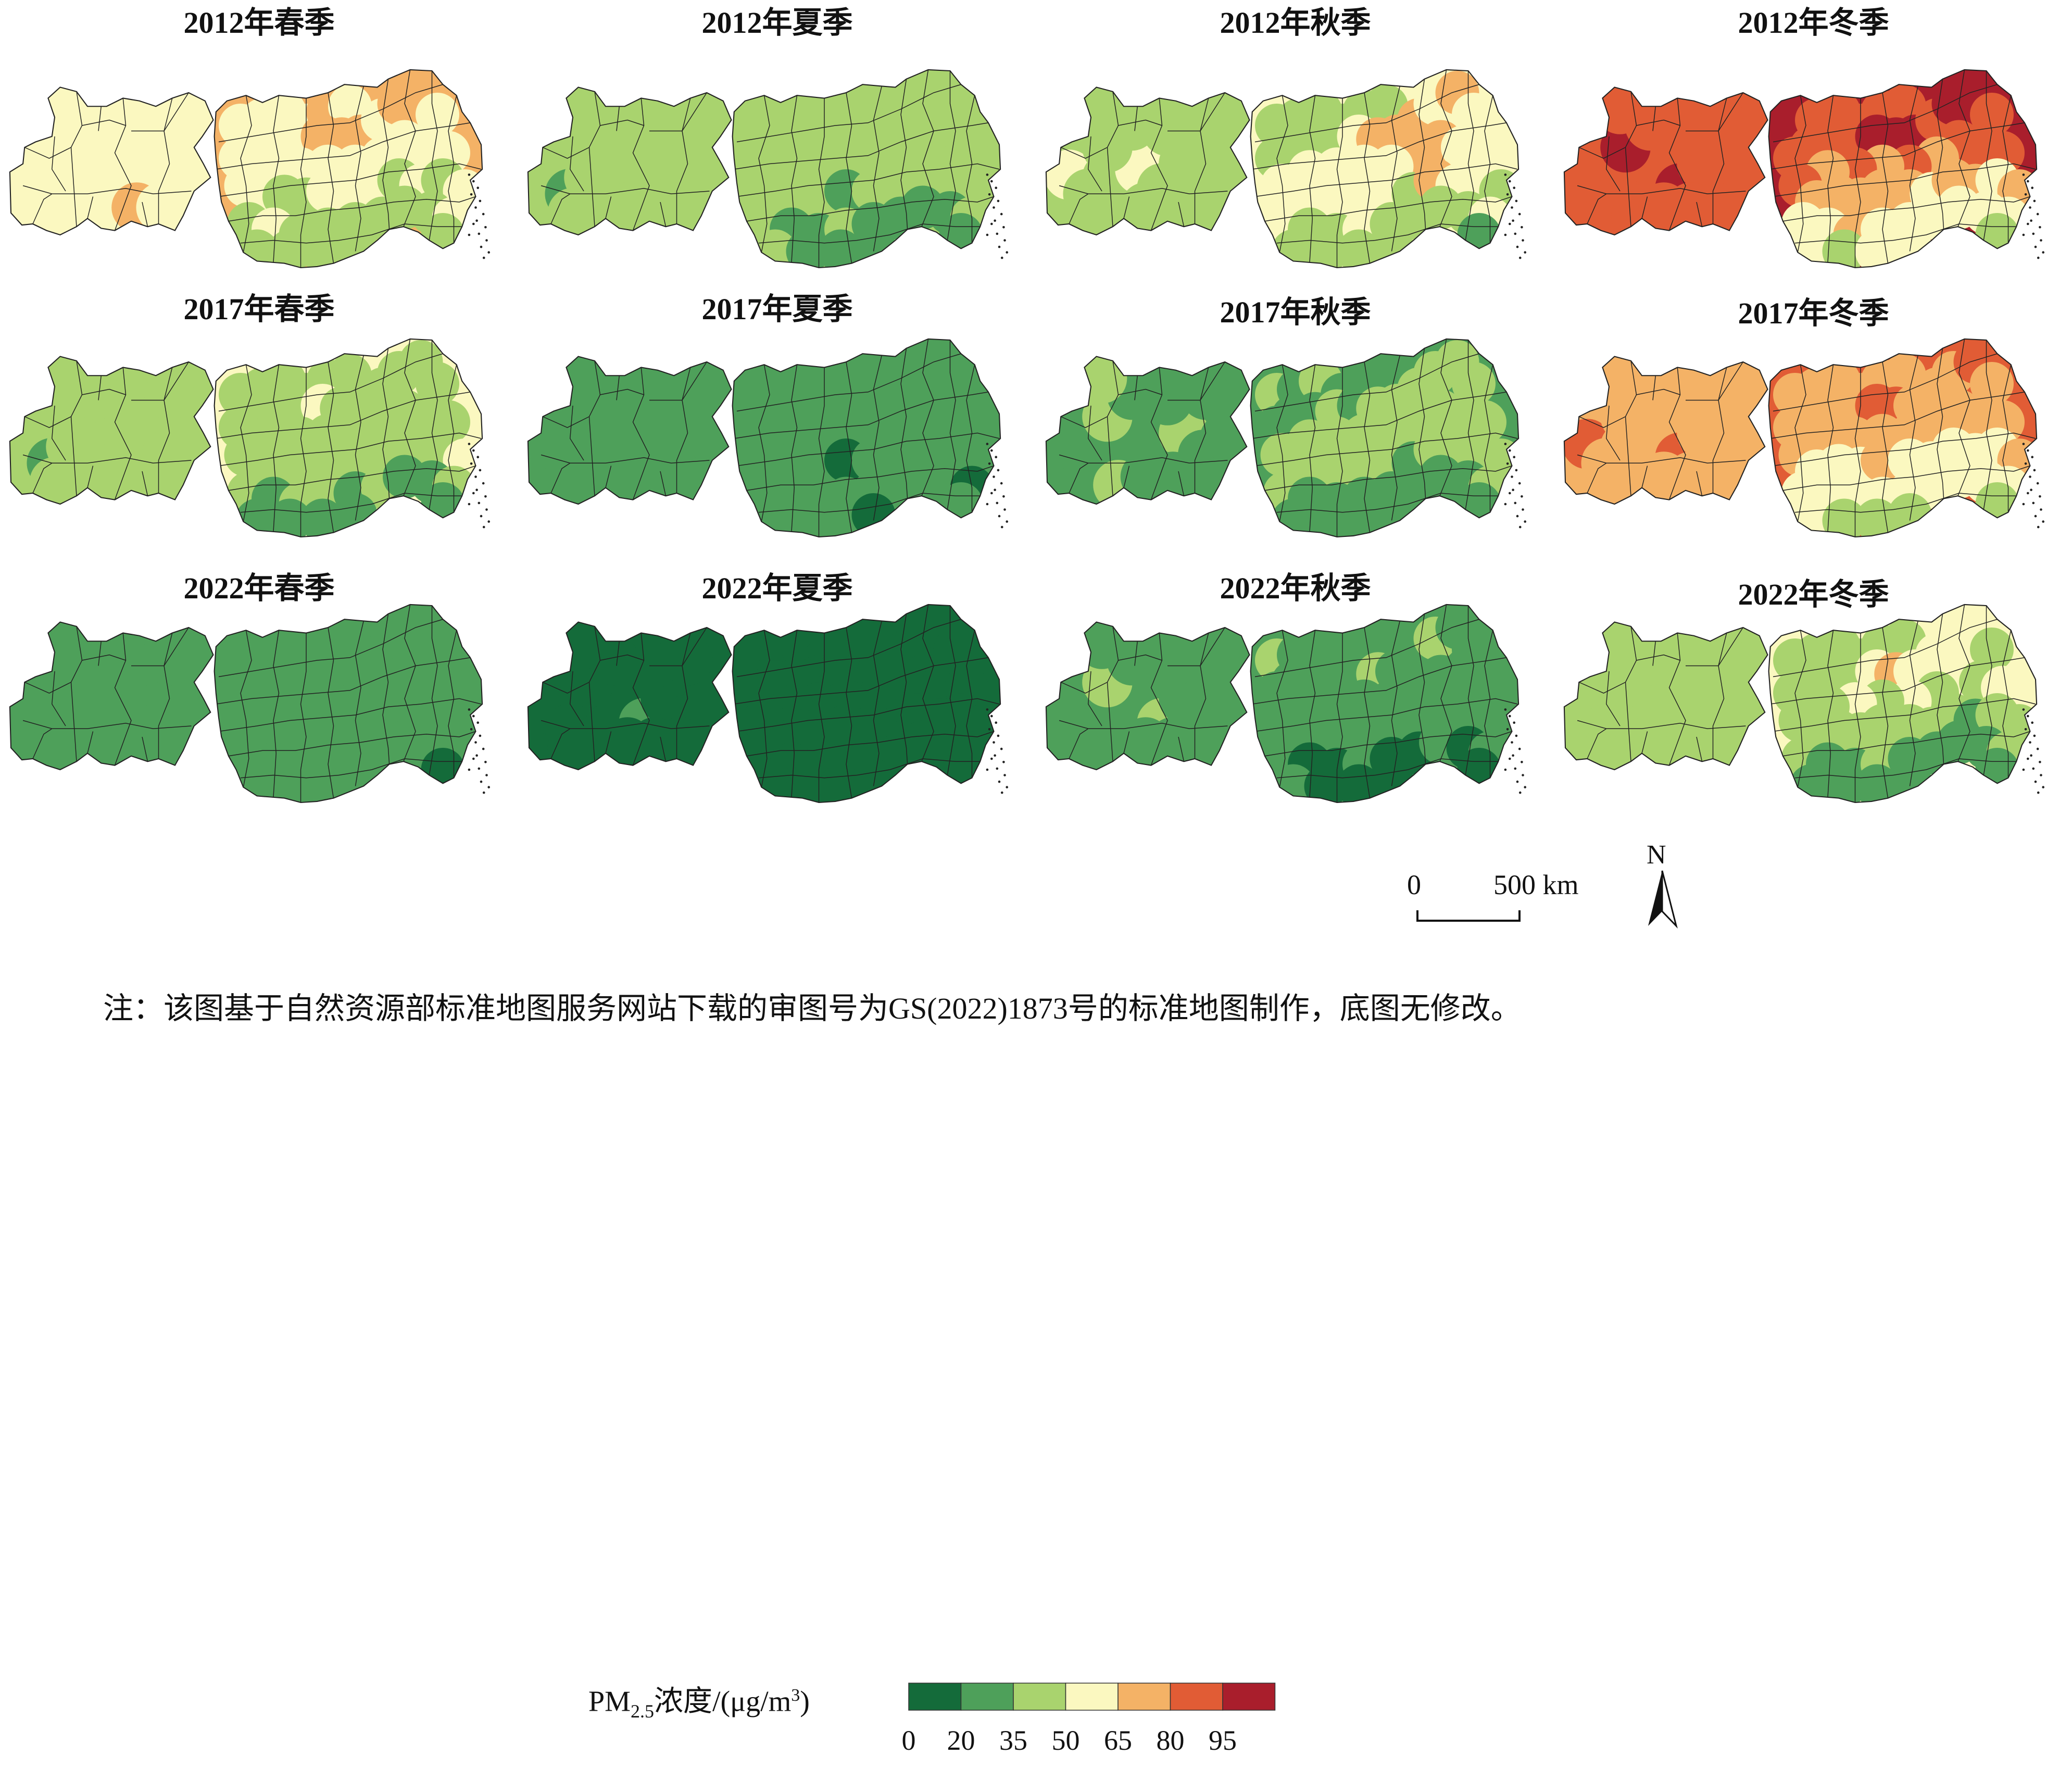 The width and height of the screenshot is (2072, 1781). I want to click on map-panel: 2017年秋季, so click(1295, 406).